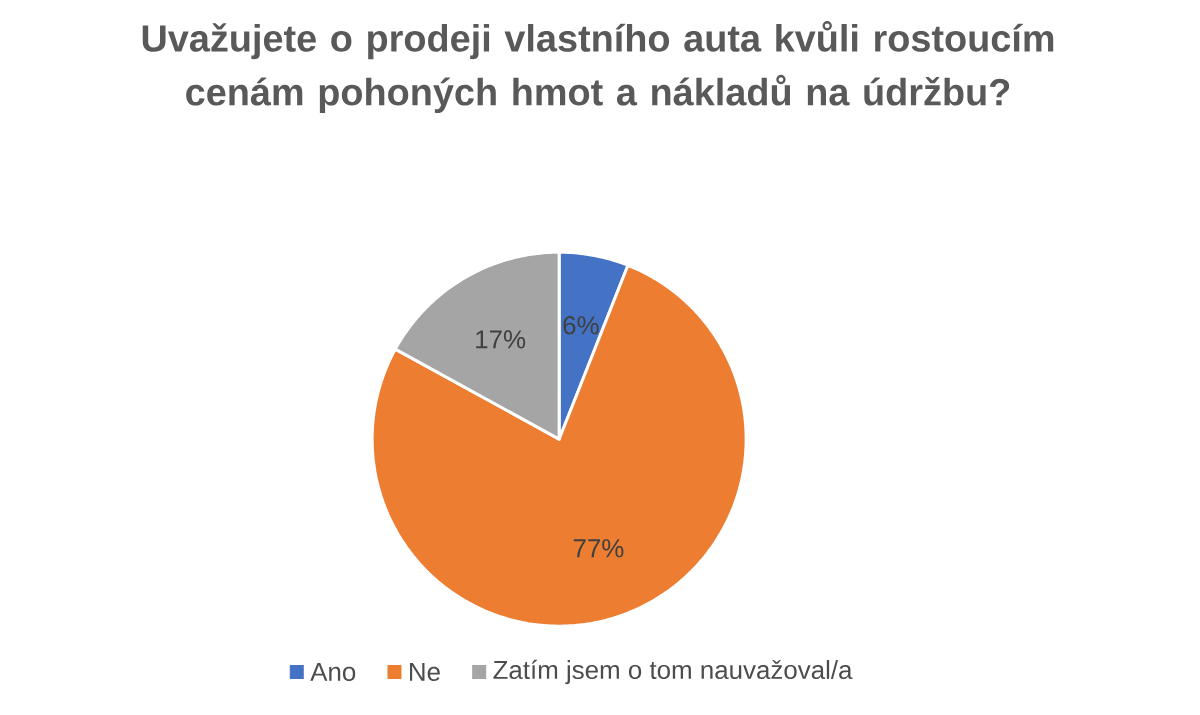 This screenshot has height=715, width=1200. Describe the element at coordinates (581, 325) in the screenshot. I see `data-label: 6%` at that location.